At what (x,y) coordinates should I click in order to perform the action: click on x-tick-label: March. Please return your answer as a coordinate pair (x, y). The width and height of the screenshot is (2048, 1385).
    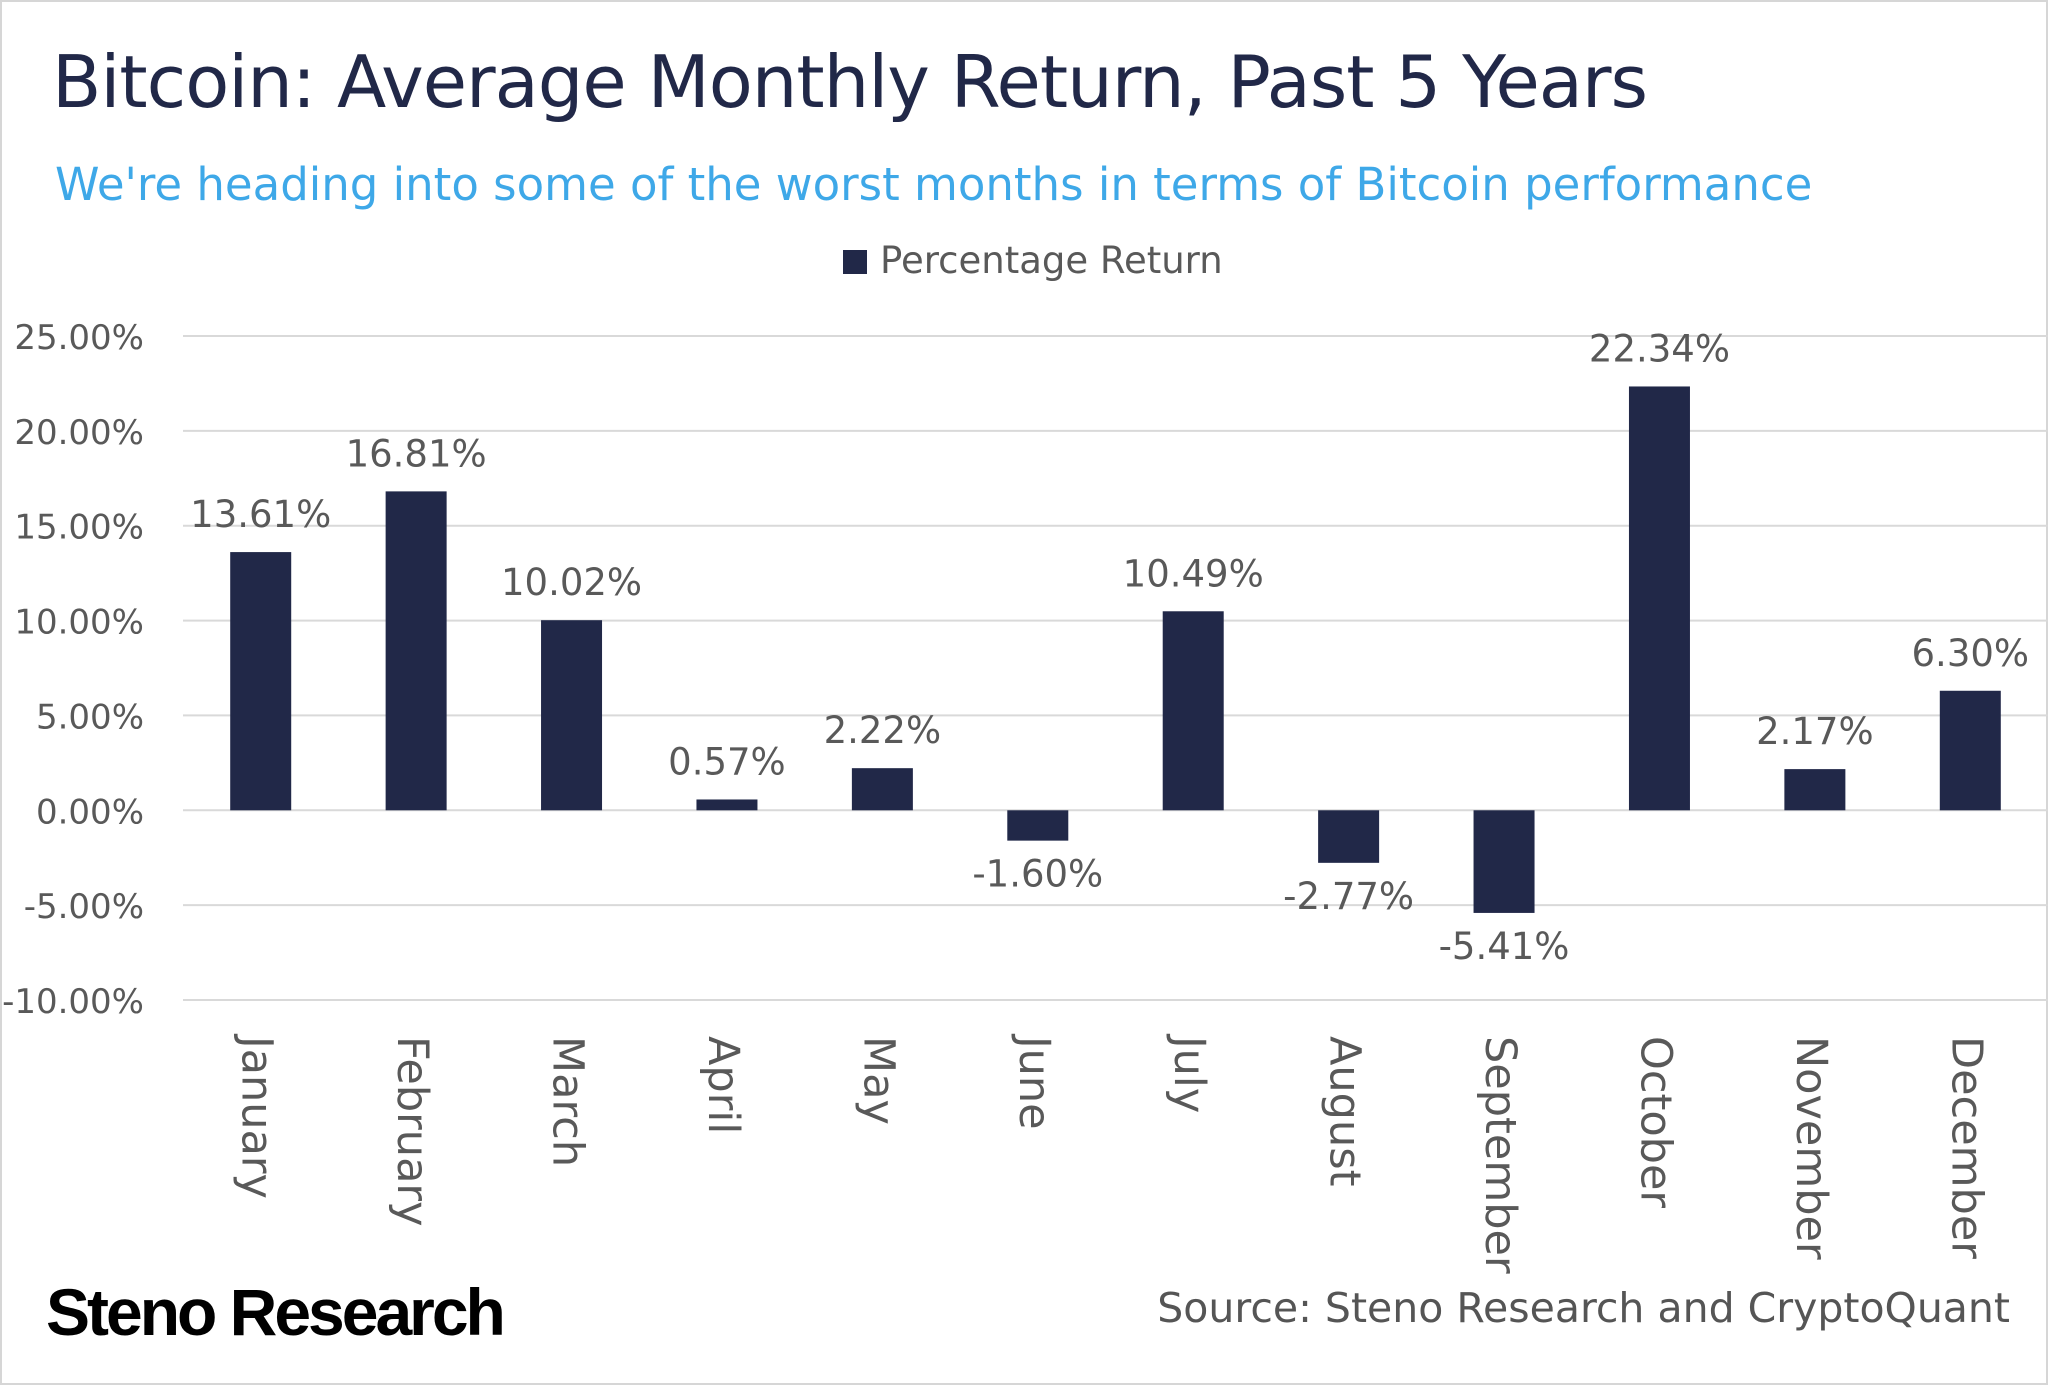
    Looking at the image, I should click on (568, 1101).